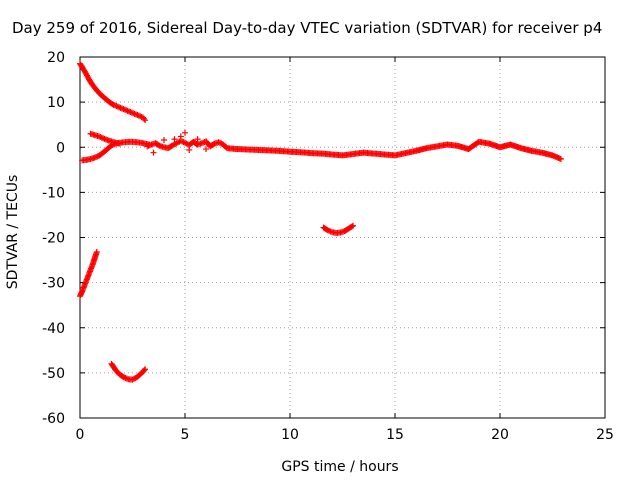  I want to click on series-arc-main-long, so click(354, 149).